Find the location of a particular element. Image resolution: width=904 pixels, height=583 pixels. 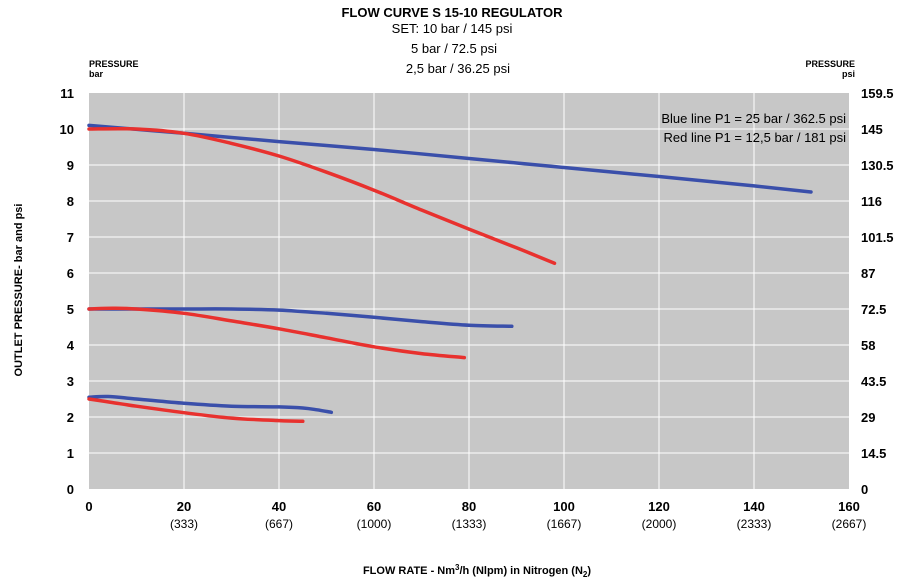

left-axis-caption: PRESSURE is located at coordinates (114, 64).